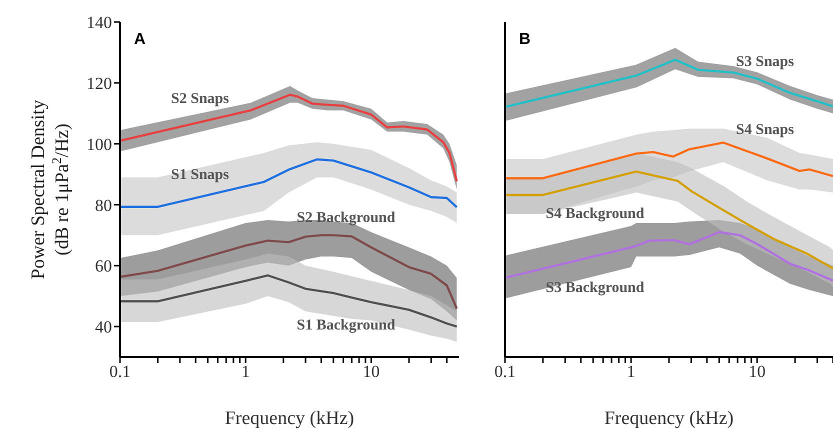  I want to click on text: B, so click(525, 40).